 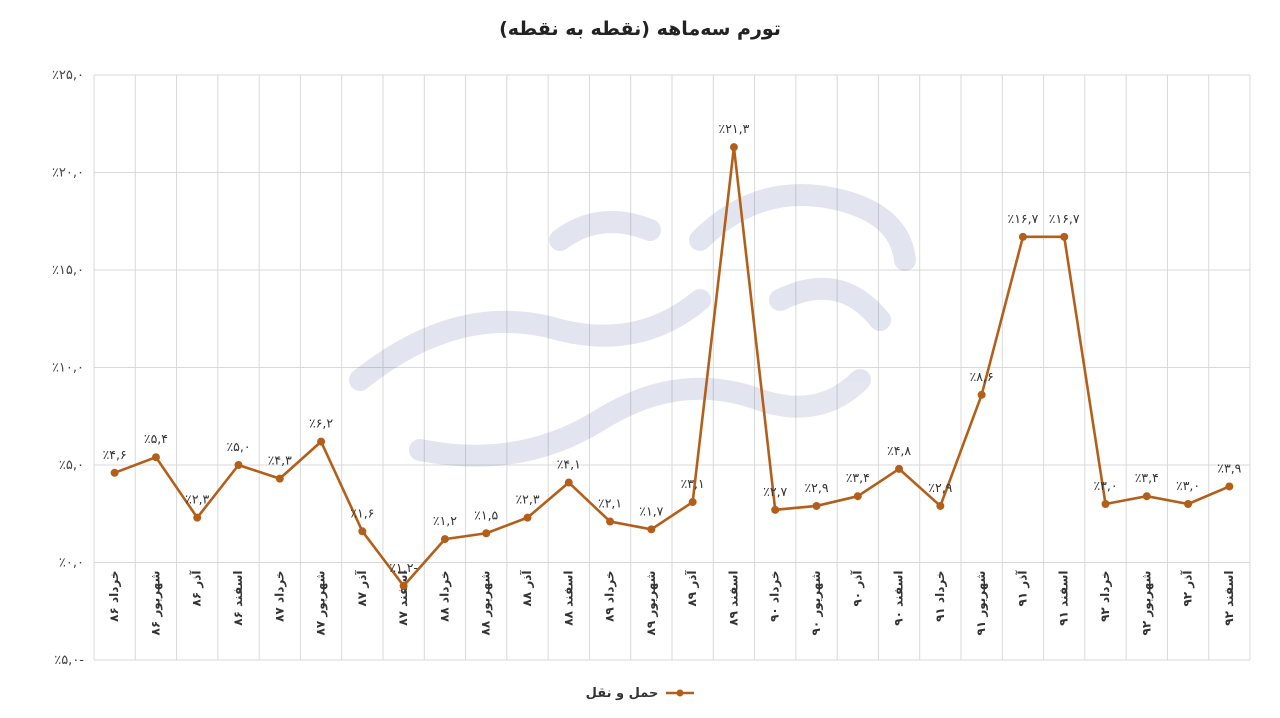 What do you see at coordinates (680, 693) in the screenshot?
I see `legend-swatch` at bounding box center [680, 693].